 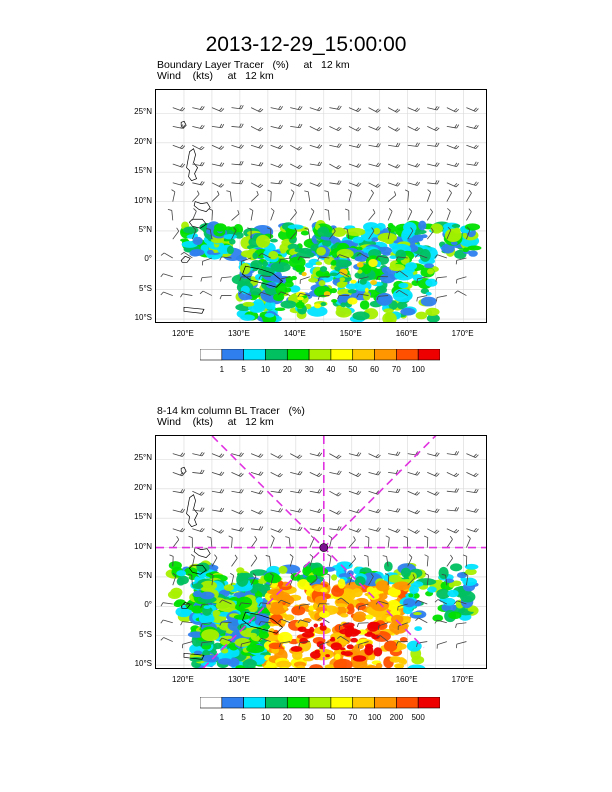 I want to click on colorbar-label: 60, so click(x=374, y=369).